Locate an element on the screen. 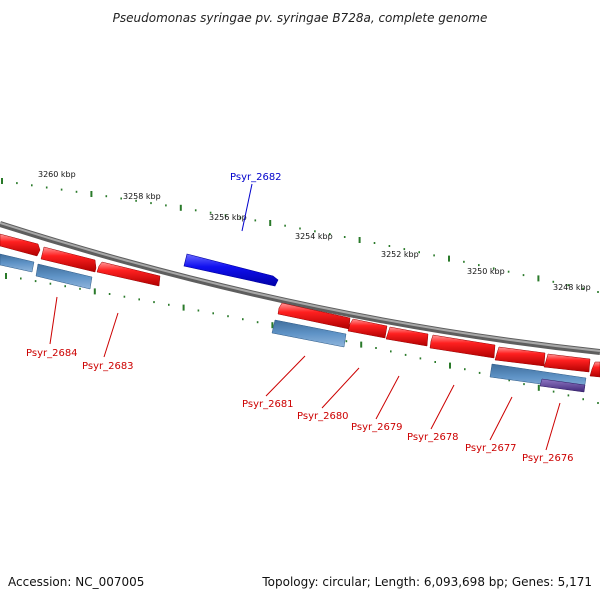 The height and width of the screenshot is (600, 600). overlap-feature is located at coordinates (562, 385).